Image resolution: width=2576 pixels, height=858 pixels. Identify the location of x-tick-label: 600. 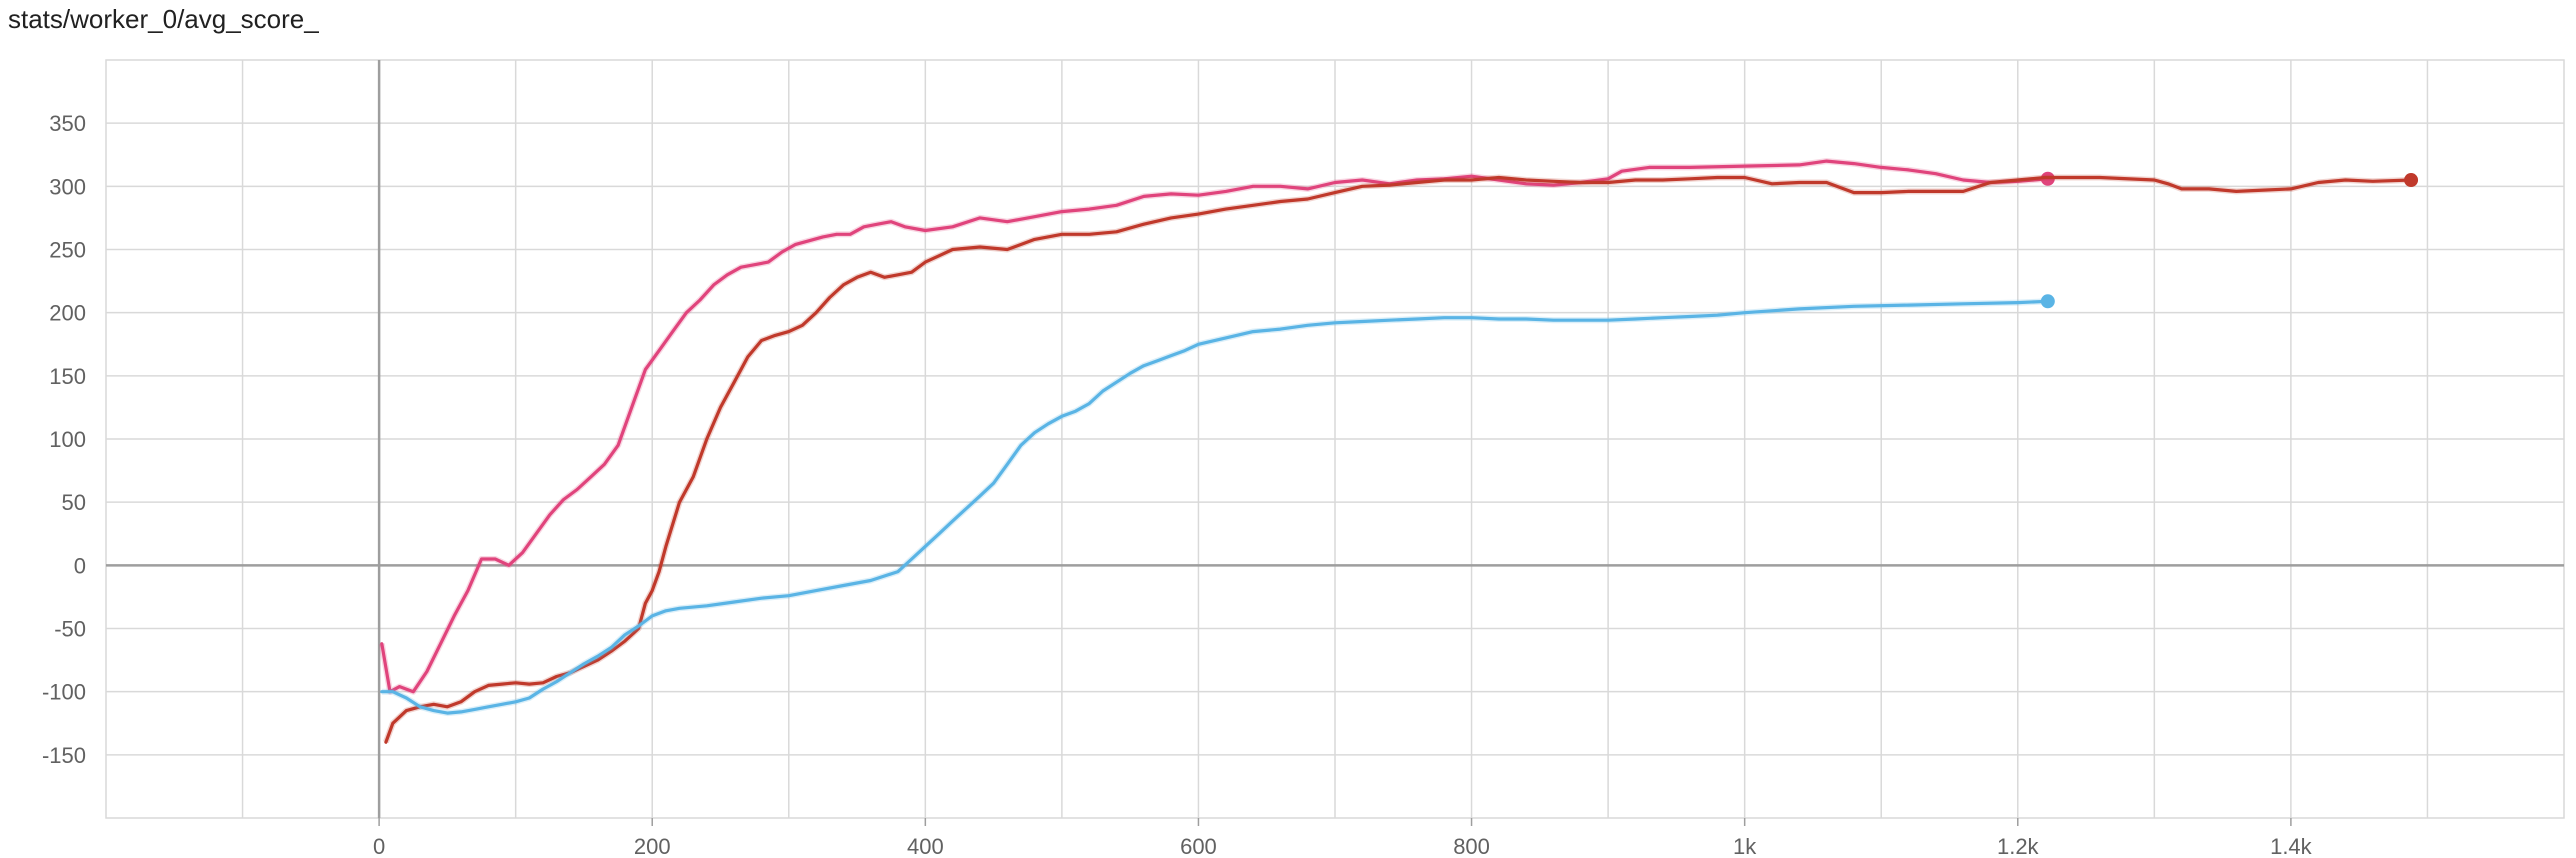
(1198, 846).